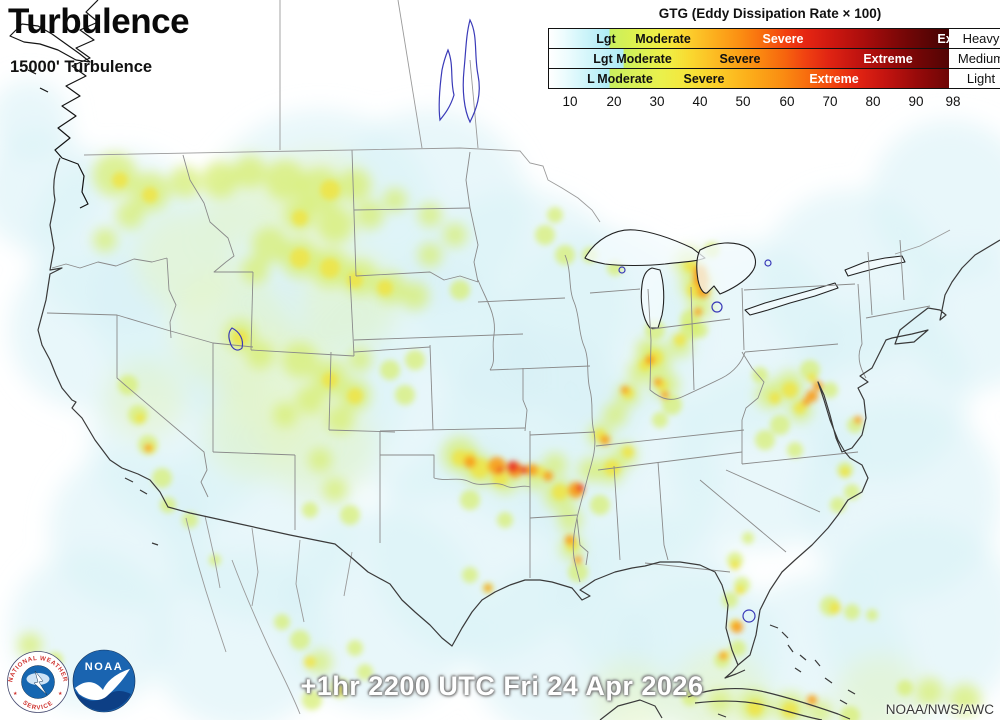 The image size is (1000, 720). I want to click on great-salt-lake, so click(236, 339).